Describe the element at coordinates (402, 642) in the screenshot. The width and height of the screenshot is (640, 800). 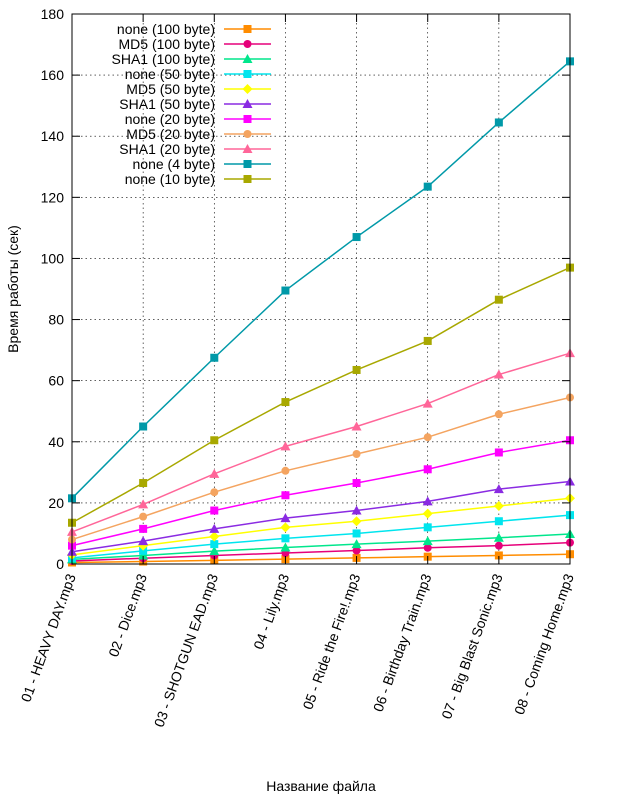
I see `x-tick-label: 06 - Birthday Train.mp3` at that location.